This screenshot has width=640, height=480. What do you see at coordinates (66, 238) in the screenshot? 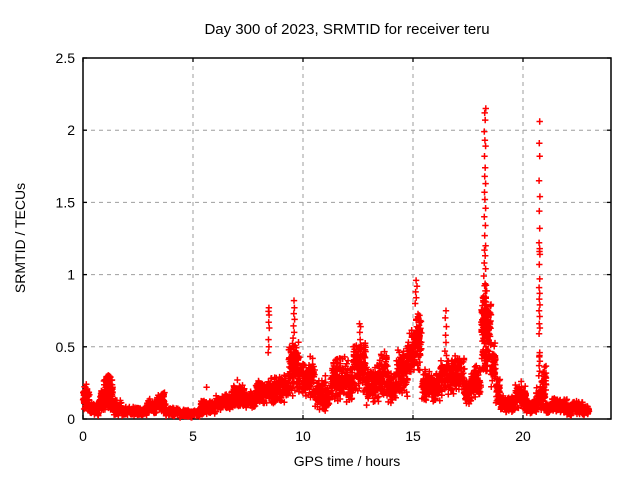
I see `y-tick-labels: 0 0.5 1 1.5 2 2.5` at bounding box center [66, 238].